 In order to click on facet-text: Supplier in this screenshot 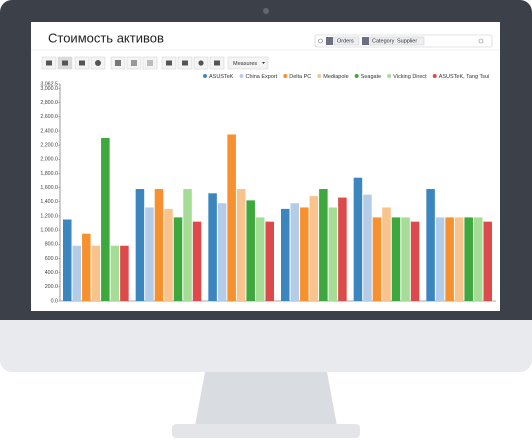, I will do `click(407, 42)`.